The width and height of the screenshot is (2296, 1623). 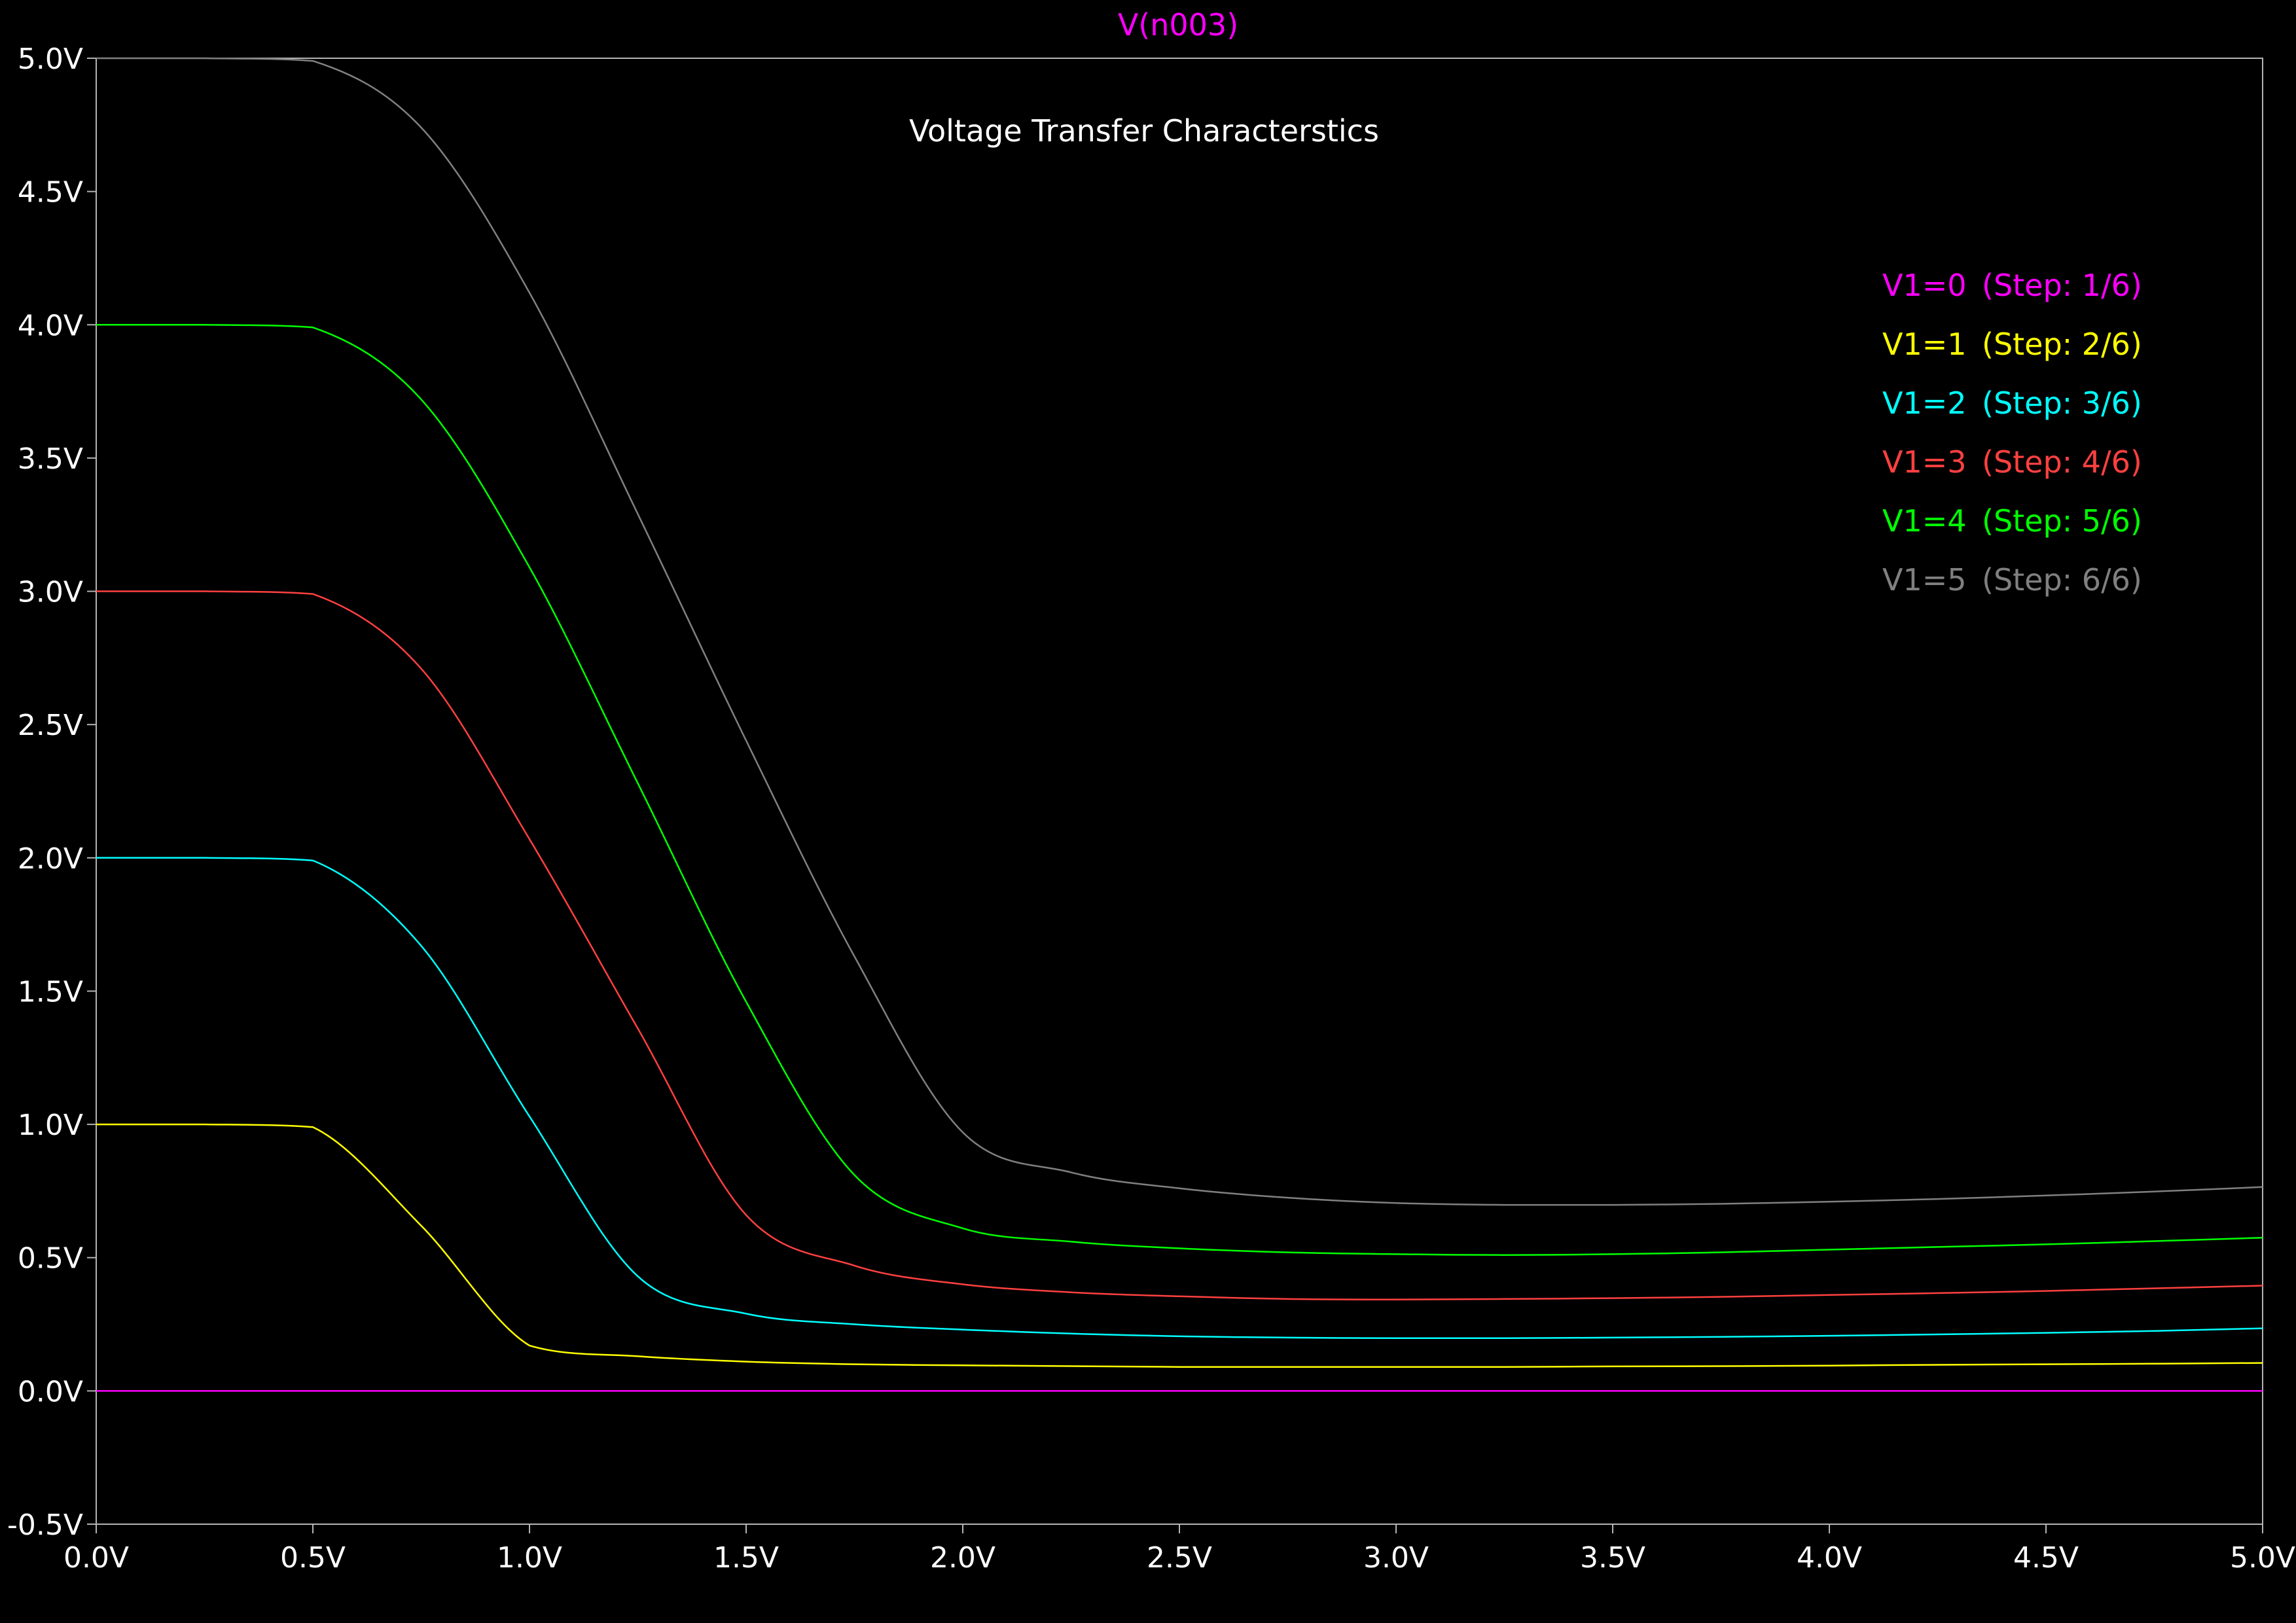 I want to click on x-tick-label: 4.0V, so click(x=1829, y=1558).